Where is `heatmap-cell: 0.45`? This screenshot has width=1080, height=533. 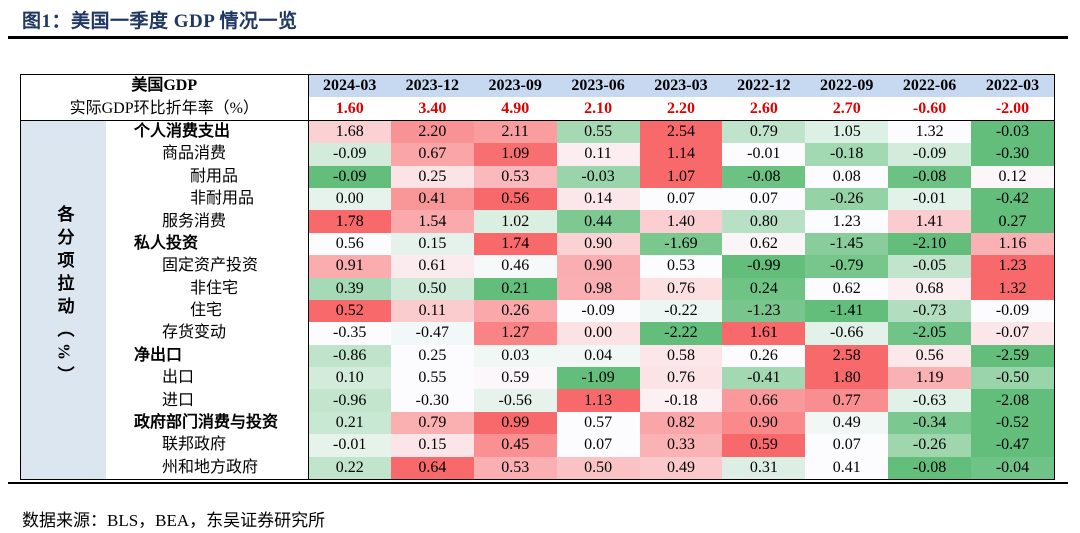 heatmap-cell: 0.45 is located at coordinates (515, 445).